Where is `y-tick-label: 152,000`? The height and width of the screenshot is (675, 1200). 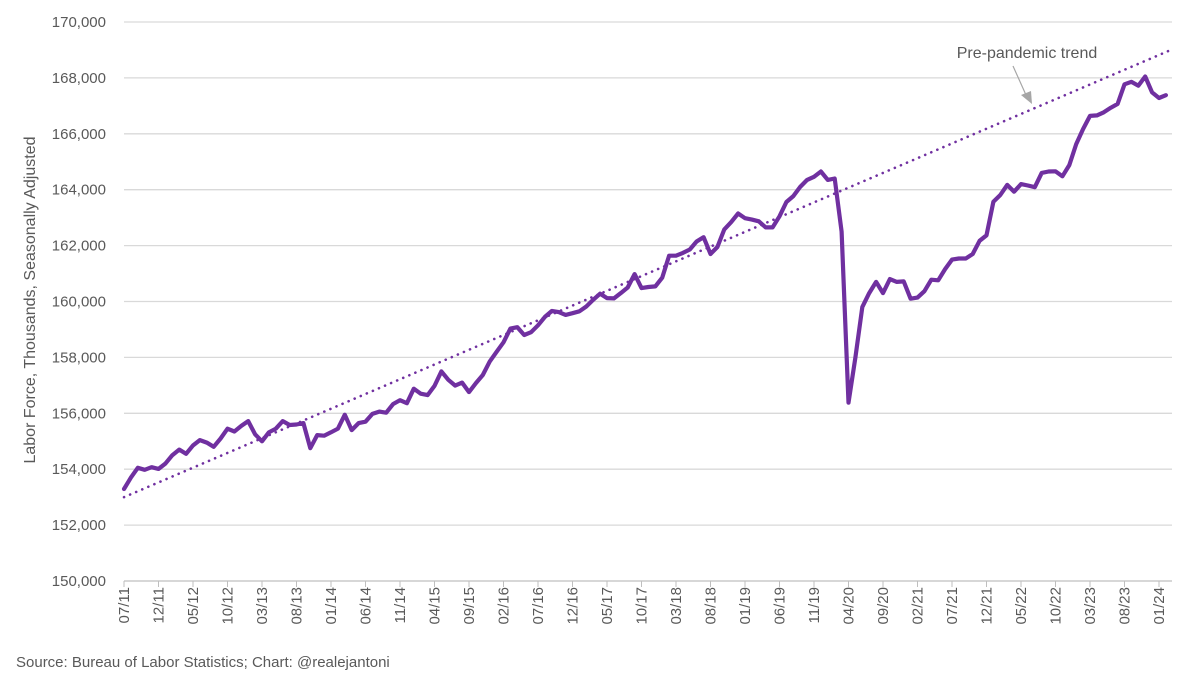
y-tick-label: 152,000 is located at coordinates (79, 525).